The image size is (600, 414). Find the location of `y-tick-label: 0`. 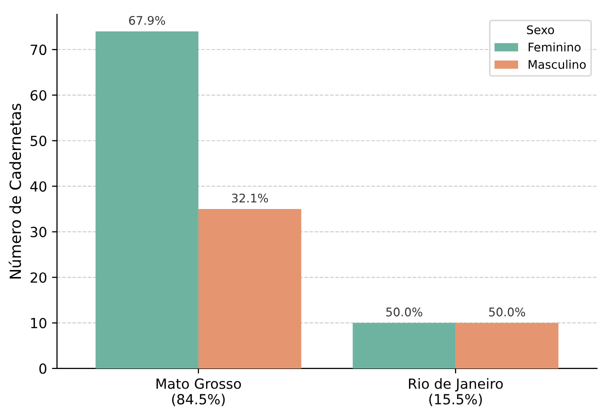

y-tick-label: 0 is located at coordinates (42, 368).